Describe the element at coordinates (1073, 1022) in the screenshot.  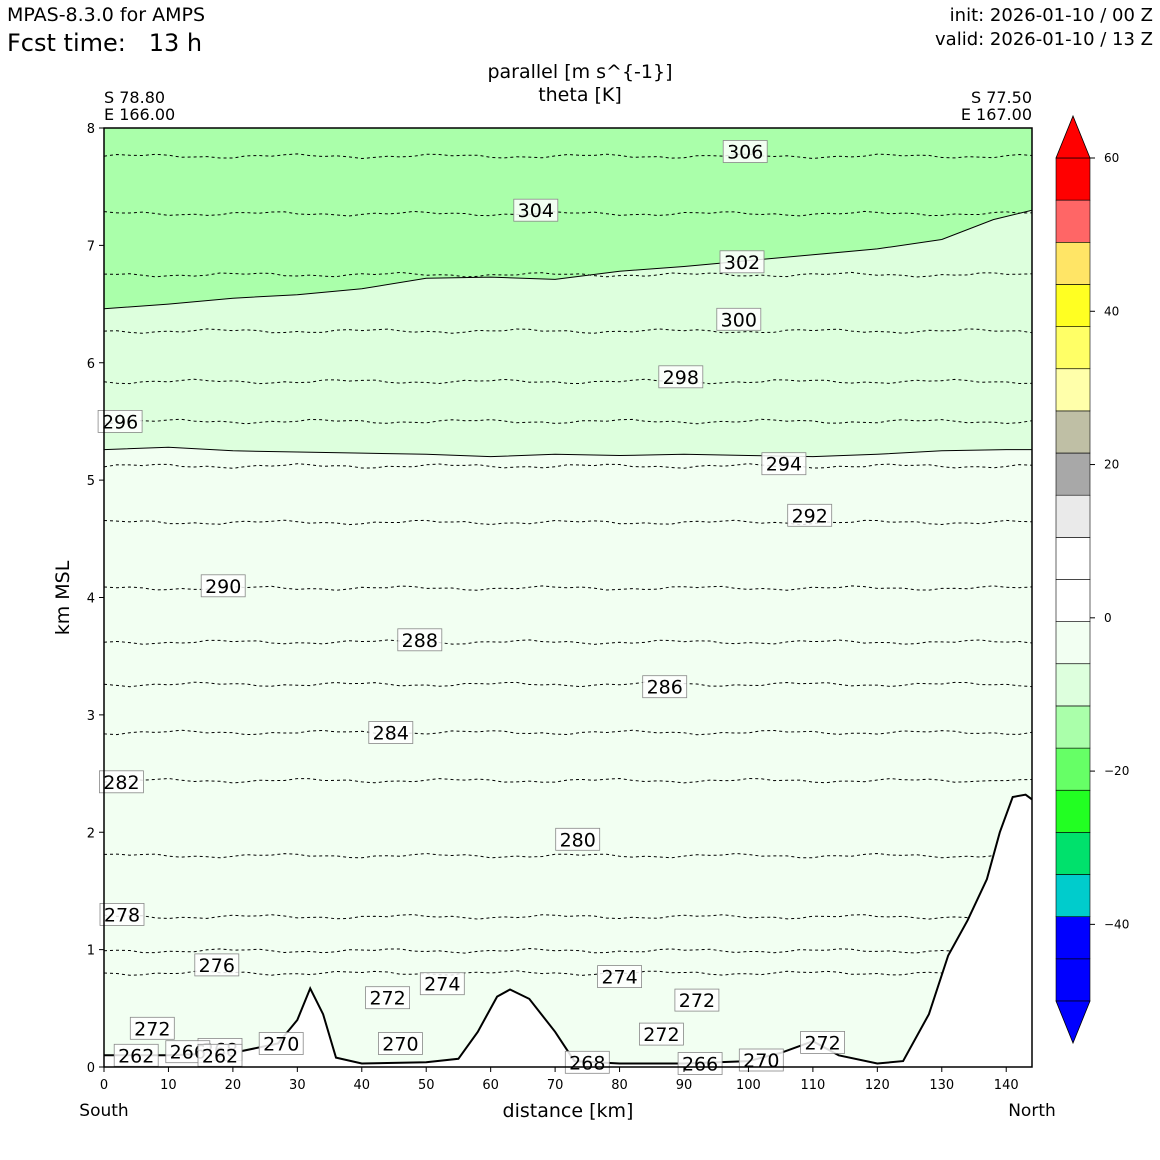
I see `colorbar-extend-min` at that location.